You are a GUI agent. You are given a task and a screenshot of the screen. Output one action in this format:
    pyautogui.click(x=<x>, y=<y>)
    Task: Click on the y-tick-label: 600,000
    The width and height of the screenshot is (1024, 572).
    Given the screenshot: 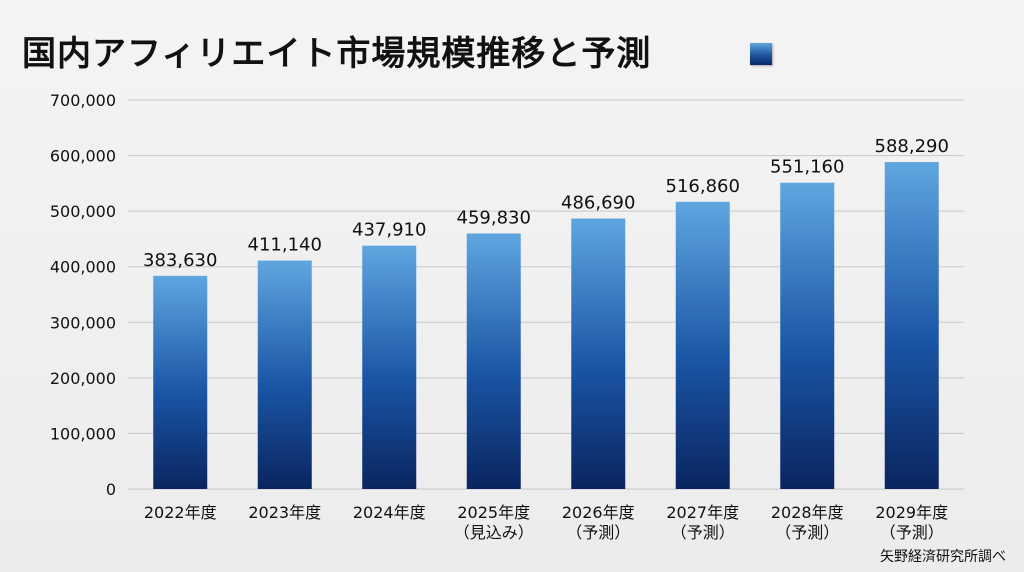 What is the action you would take?
    pyautogui.click(x=83, y=156)
    